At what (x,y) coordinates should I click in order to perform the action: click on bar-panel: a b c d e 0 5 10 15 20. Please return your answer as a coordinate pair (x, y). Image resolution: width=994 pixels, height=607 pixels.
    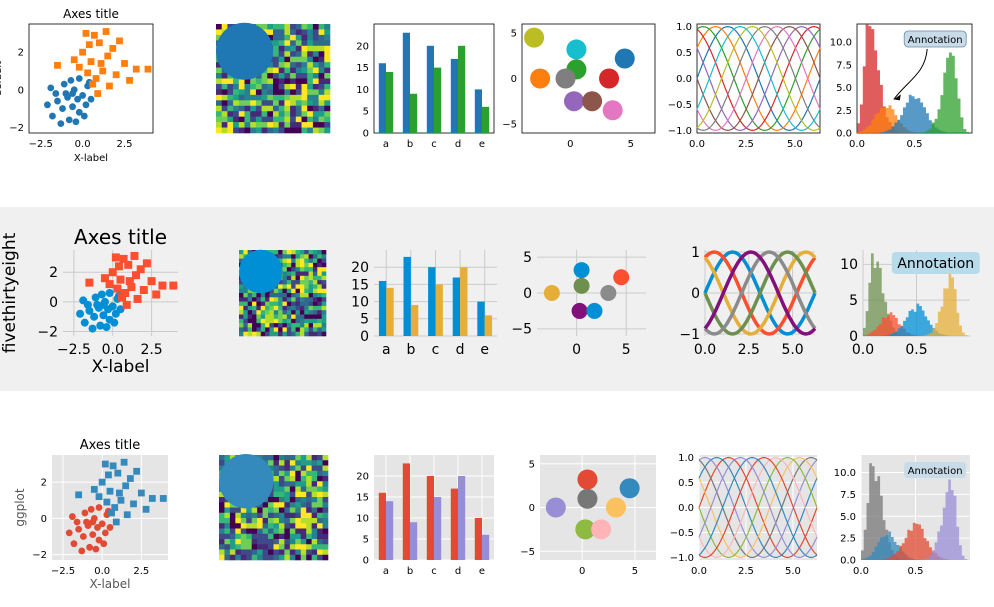
    Looking at the image, I should click on (425, 86).